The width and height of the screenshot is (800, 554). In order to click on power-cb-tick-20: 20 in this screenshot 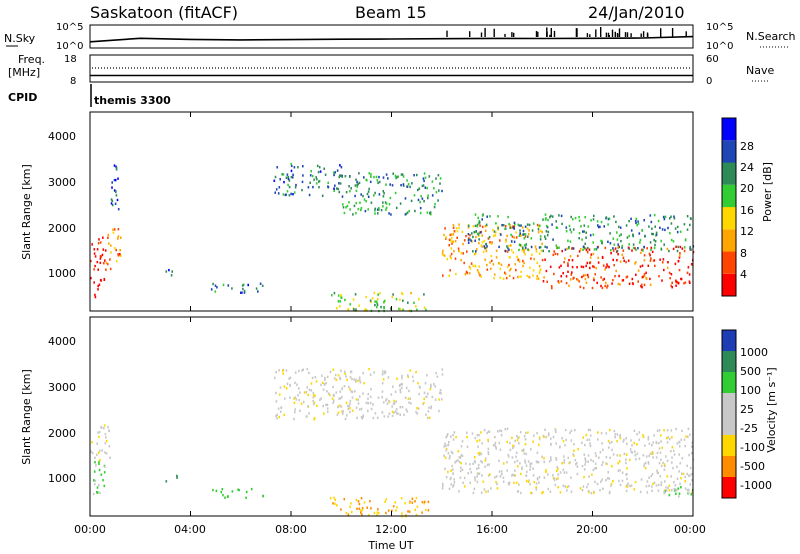, I will do `click(747, 188)`.